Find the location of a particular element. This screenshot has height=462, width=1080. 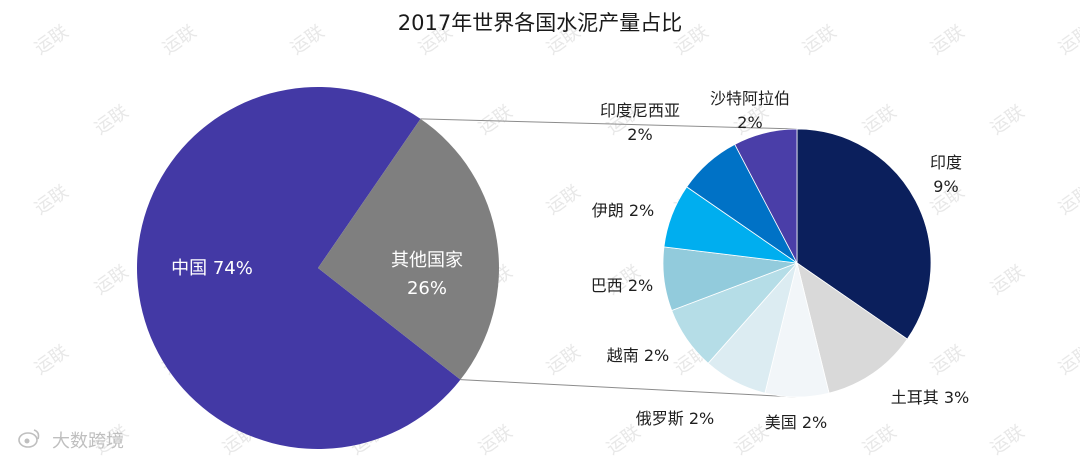

main-slice-label: 中国 74% is located at coordinates (212, 268).